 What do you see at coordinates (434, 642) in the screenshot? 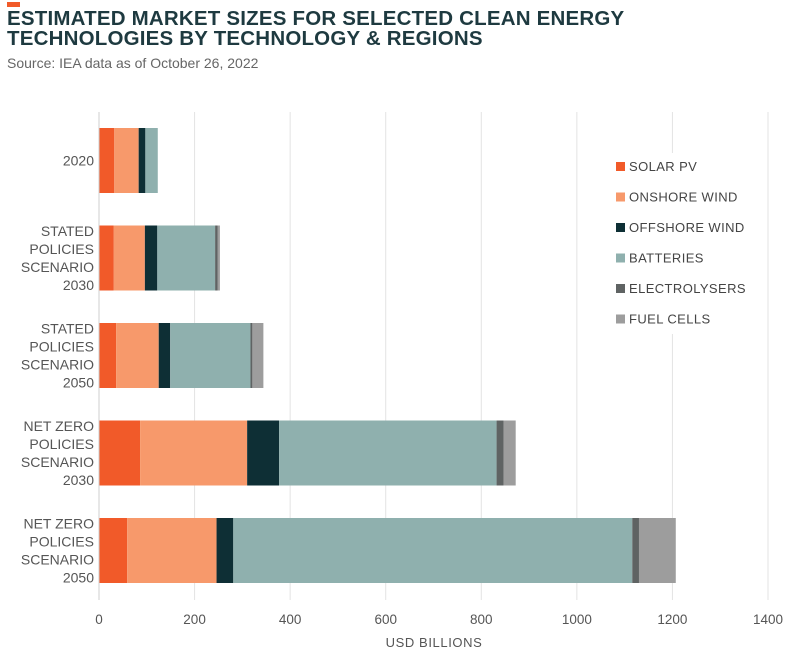
I see `x-axis-label: USD BILLIONS` at bounding box center [434, 642].